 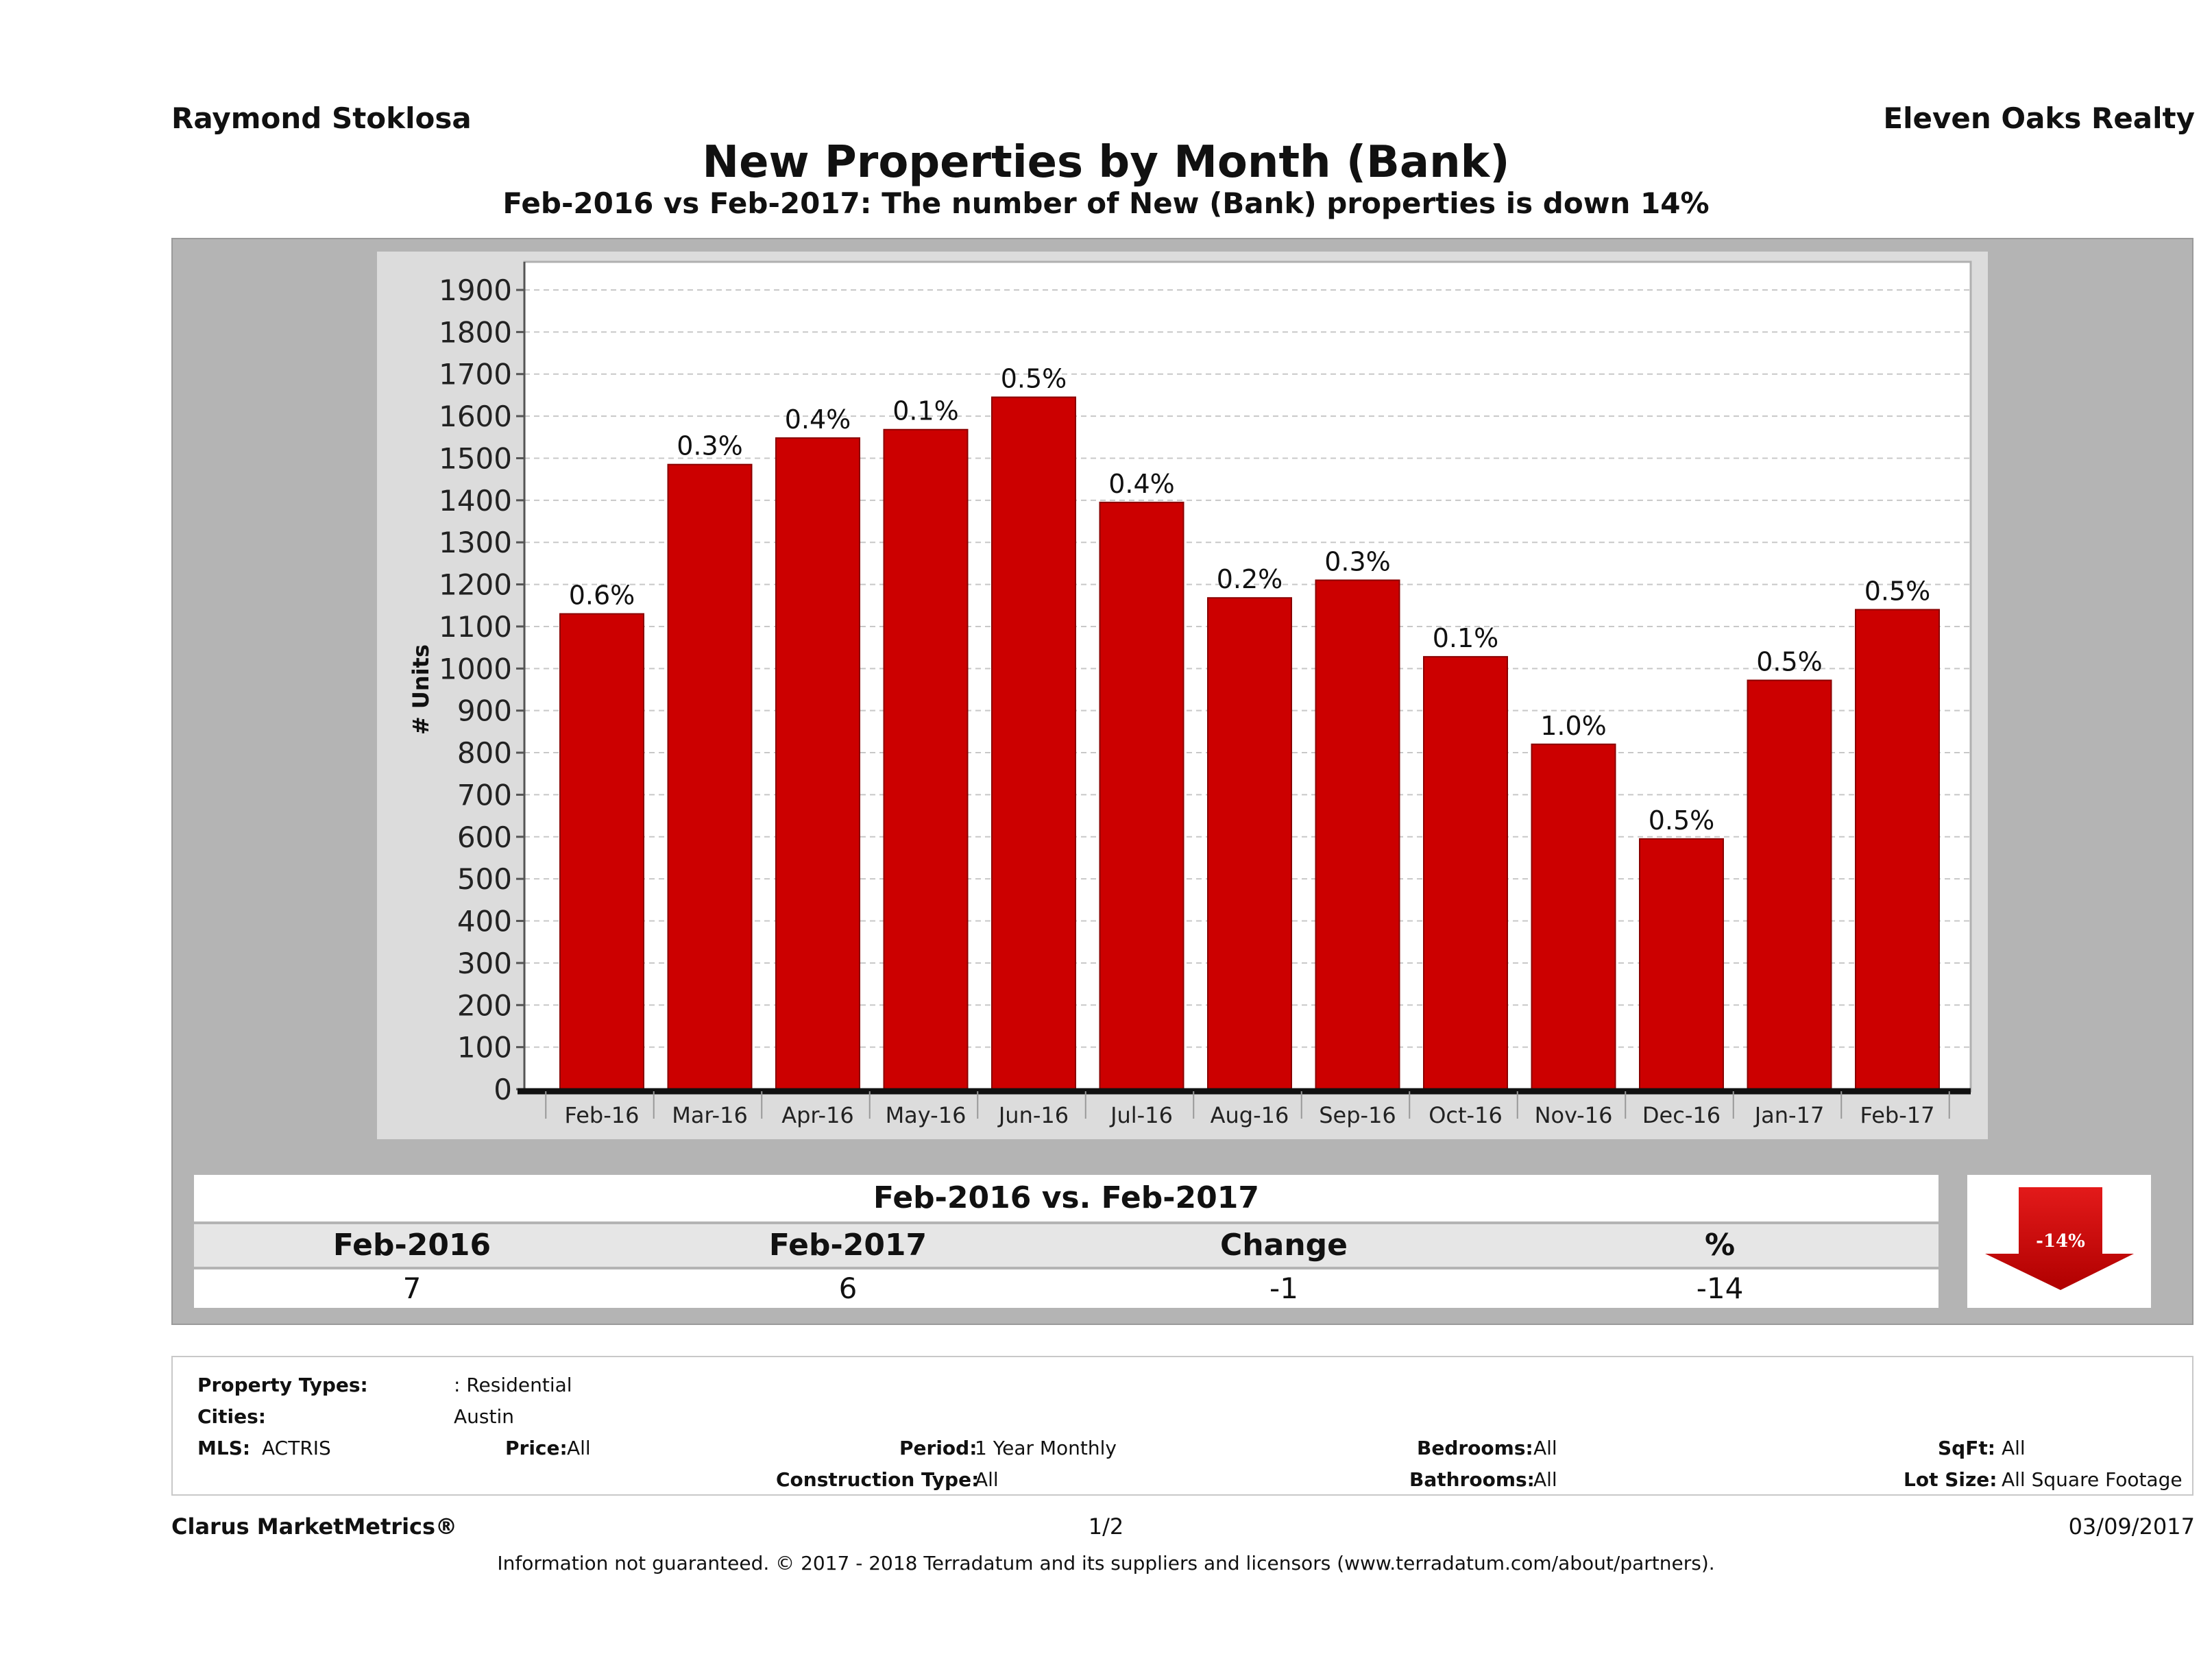 I want to click on data-label: 0.1%, so click(x=925, y=411).